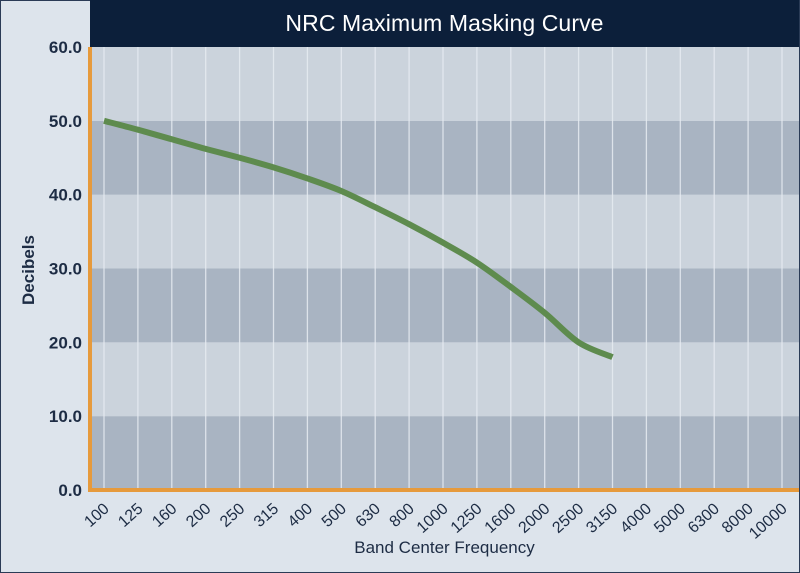  What do you see at coordinates (670, 518) in the screenshot?
I see `x-tick-label: 5000` at bounding box center [670, 518].